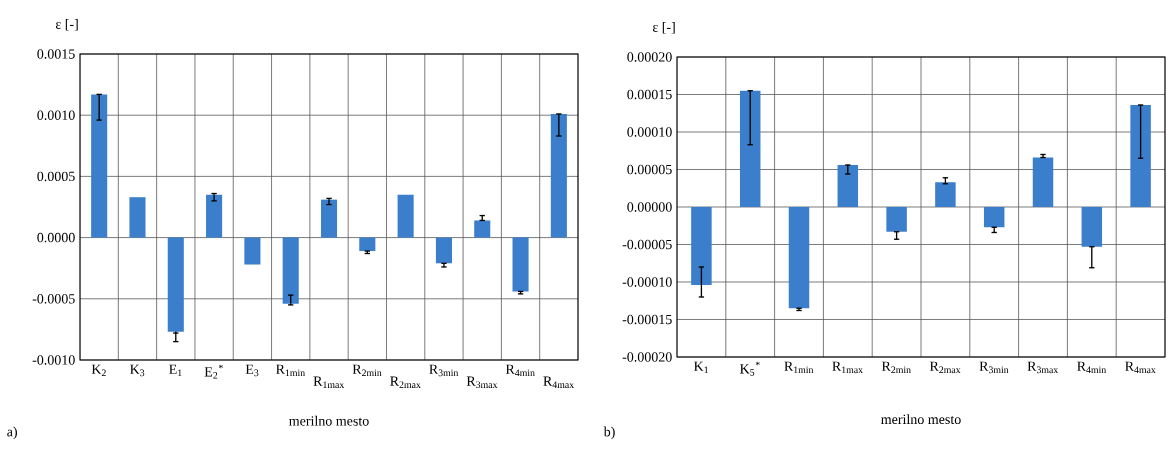  Describe the element at coordinates (649, 132) in the screenshot. I see `y-tick-label: 0.00010` at that location.